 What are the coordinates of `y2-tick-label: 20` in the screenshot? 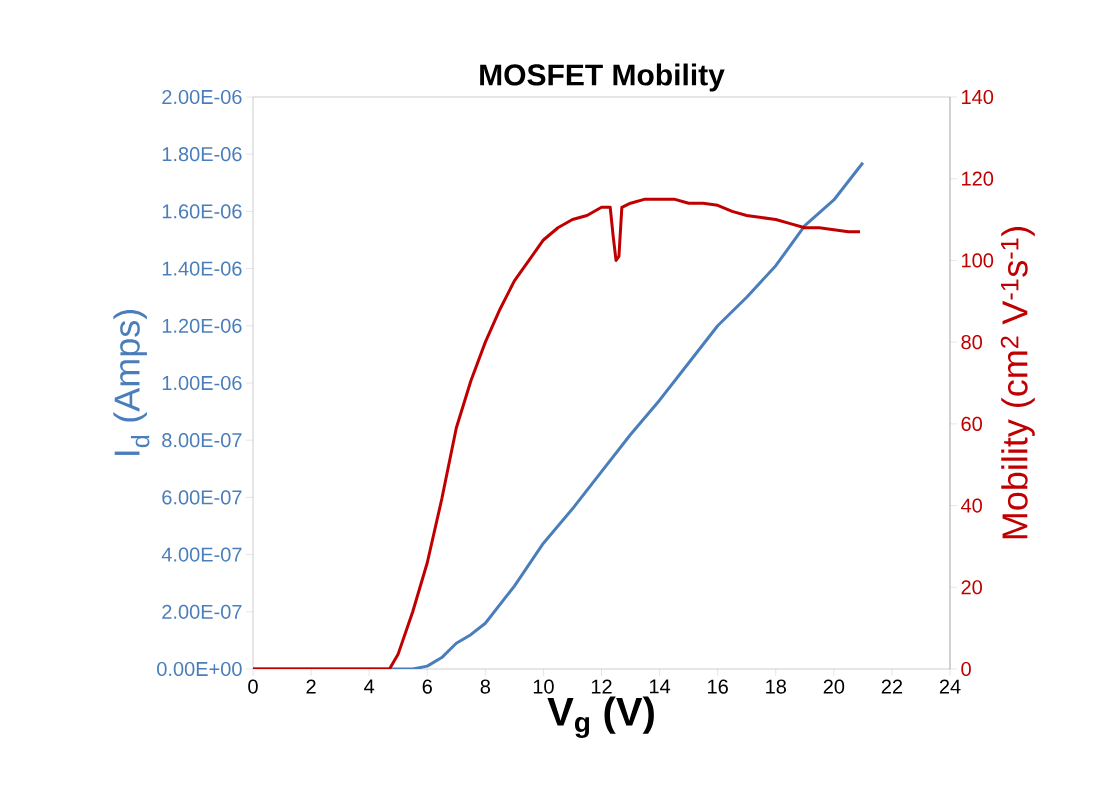 It's located at (971, 587).